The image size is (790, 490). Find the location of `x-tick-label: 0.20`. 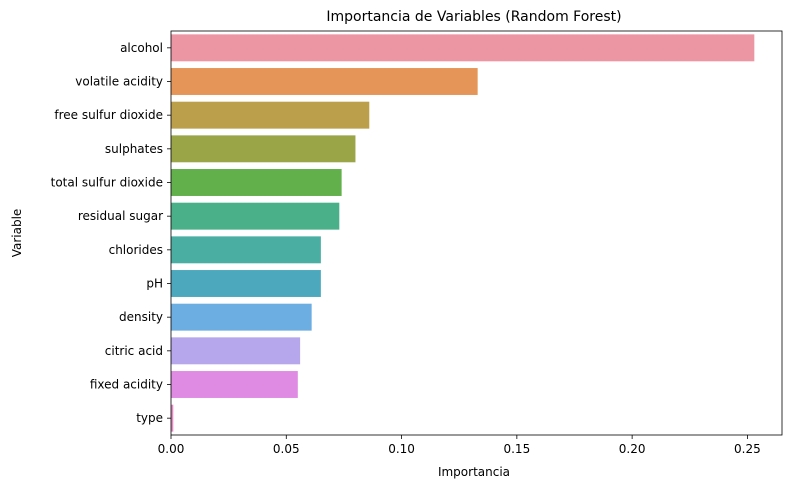

x-tick-label: 0.20 is located at coordinates (632, 449).